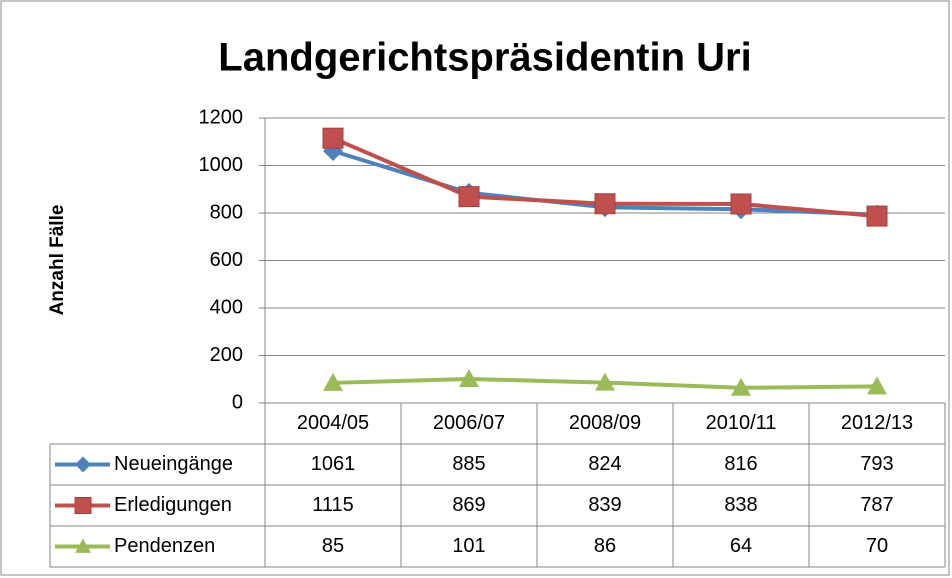  What do you see at coordinates (221, 165) in the screenshot?
I see `y-tick-label: 1000` at bounding box center [221, 165].